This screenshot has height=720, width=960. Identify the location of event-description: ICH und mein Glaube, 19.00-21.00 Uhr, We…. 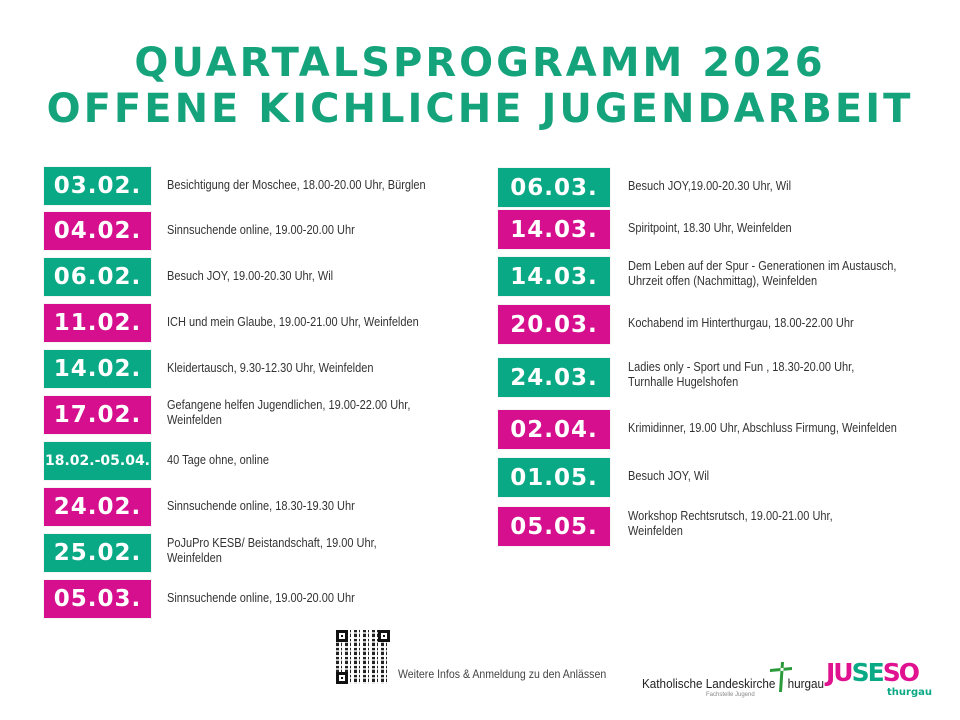
(293, 322).